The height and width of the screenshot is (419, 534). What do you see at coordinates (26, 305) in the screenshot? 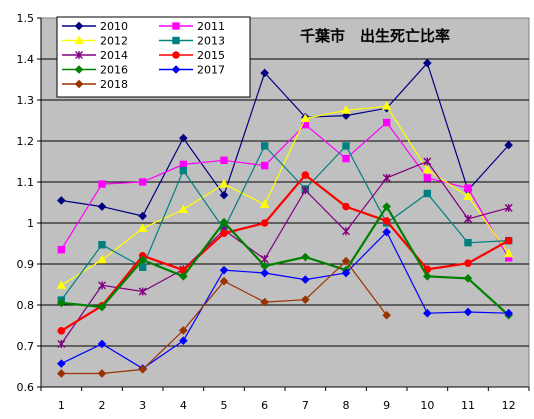
I see `y-tick-label: 0.8` at bounding box center [26, 305].